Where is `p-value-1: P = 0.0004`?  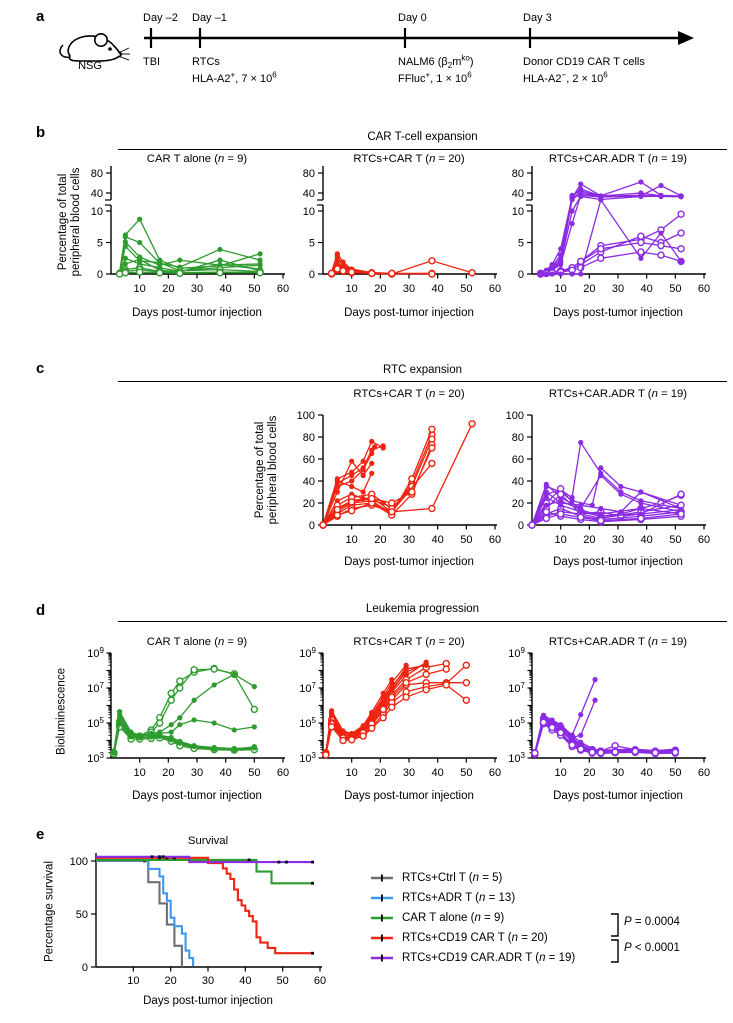
p-value-1: P = 0.0004 is located at coordinates (652, 922).